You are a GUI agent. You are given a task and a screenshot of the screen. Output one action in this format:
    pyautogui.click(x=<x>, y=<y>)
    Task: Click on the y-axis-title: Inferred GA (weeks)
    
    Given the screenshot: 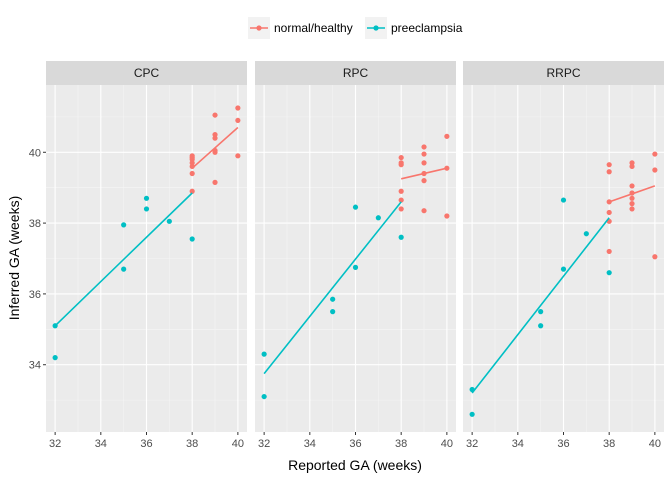 What is the action you would take?
    pyautogui.click(x=14, y=258)
    